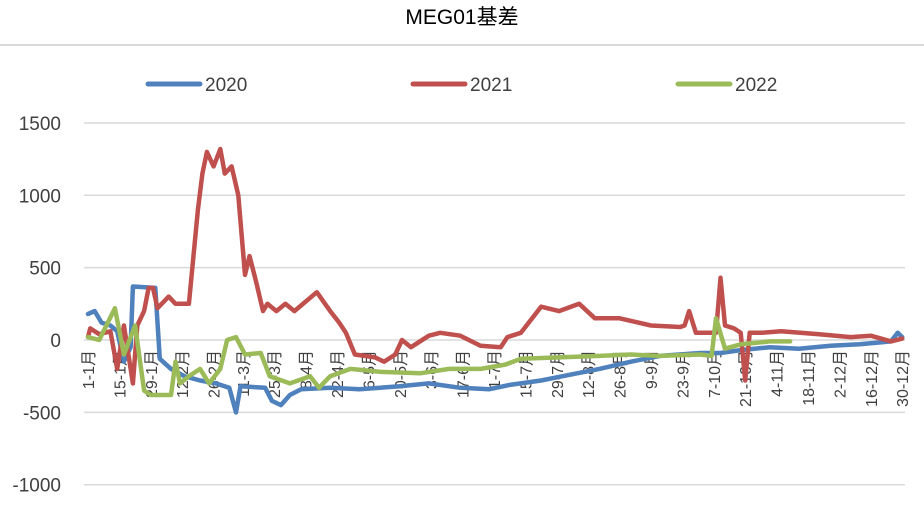 Image resolution: width=924 pixels, height=505 pixels. I want to click on x-tick-label: 2-12月, so click(840, 374).